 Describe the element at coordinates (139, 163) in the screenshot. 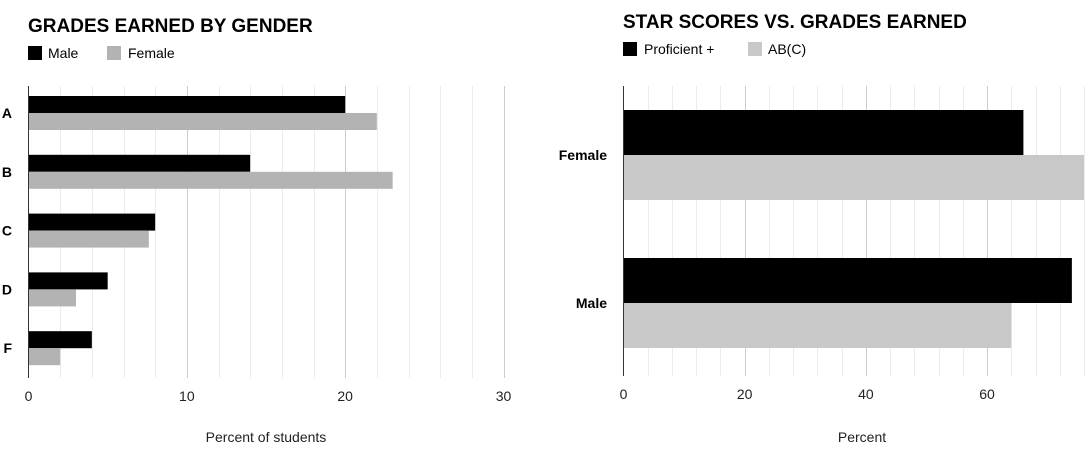

I see `bar-male-b` at that location.